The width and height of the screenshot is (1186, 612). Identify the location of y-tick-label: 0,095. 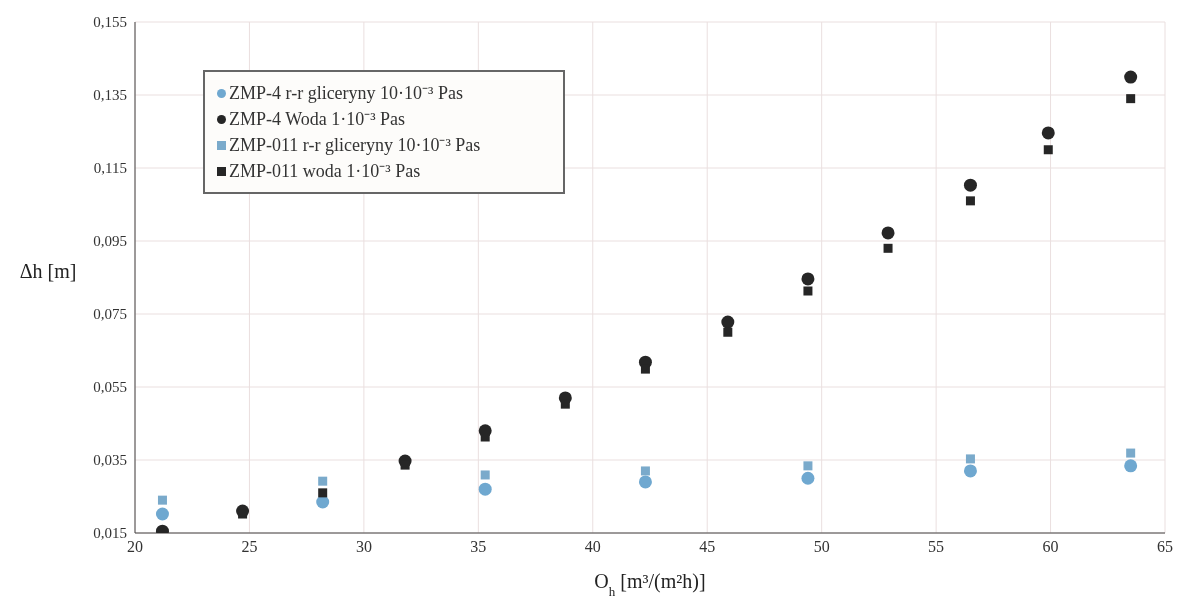
(110, 241).